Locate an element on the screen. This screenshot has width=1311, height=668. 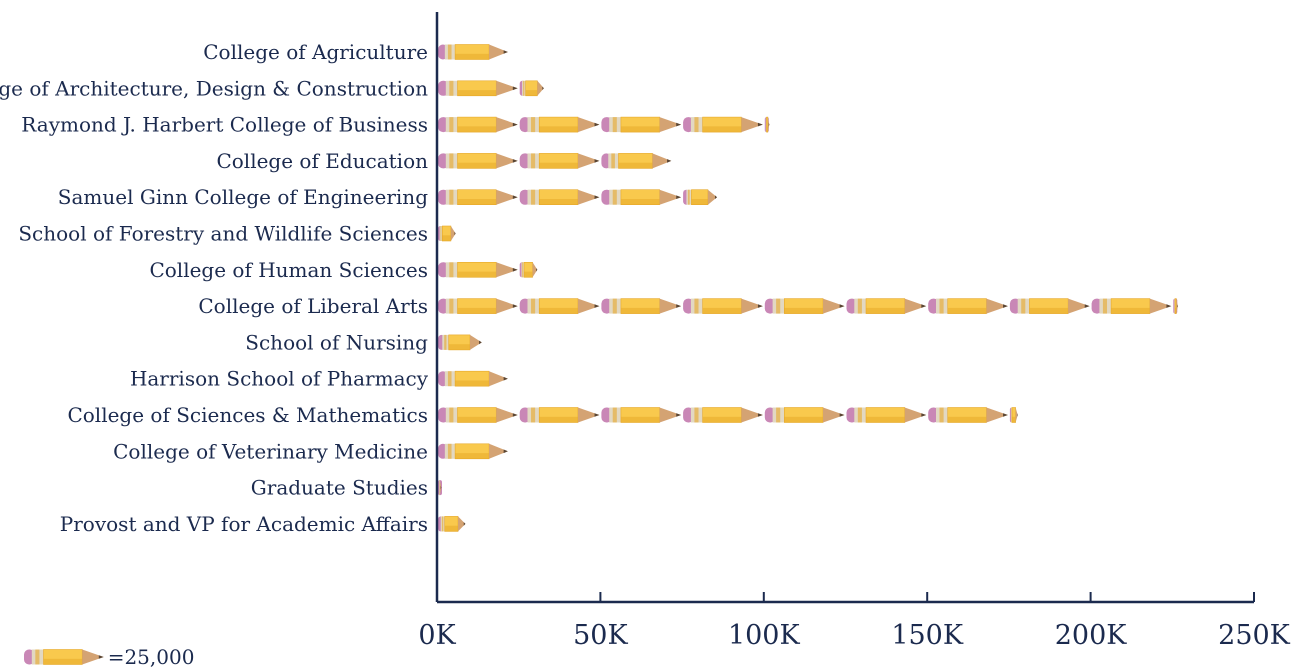
x-tick-label: 150K is located at coordinates (927, 635).